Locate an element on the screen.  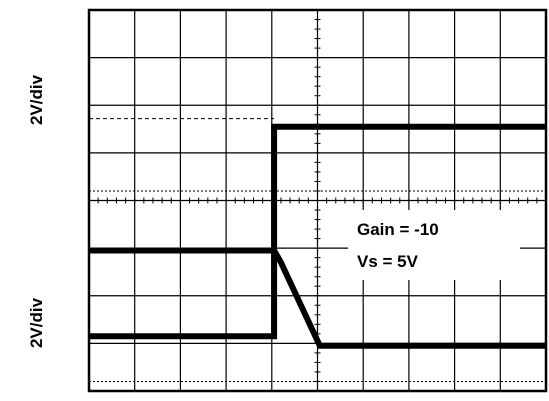
channel2-scale-label: 2V/div is located at coordinates (36, 322).